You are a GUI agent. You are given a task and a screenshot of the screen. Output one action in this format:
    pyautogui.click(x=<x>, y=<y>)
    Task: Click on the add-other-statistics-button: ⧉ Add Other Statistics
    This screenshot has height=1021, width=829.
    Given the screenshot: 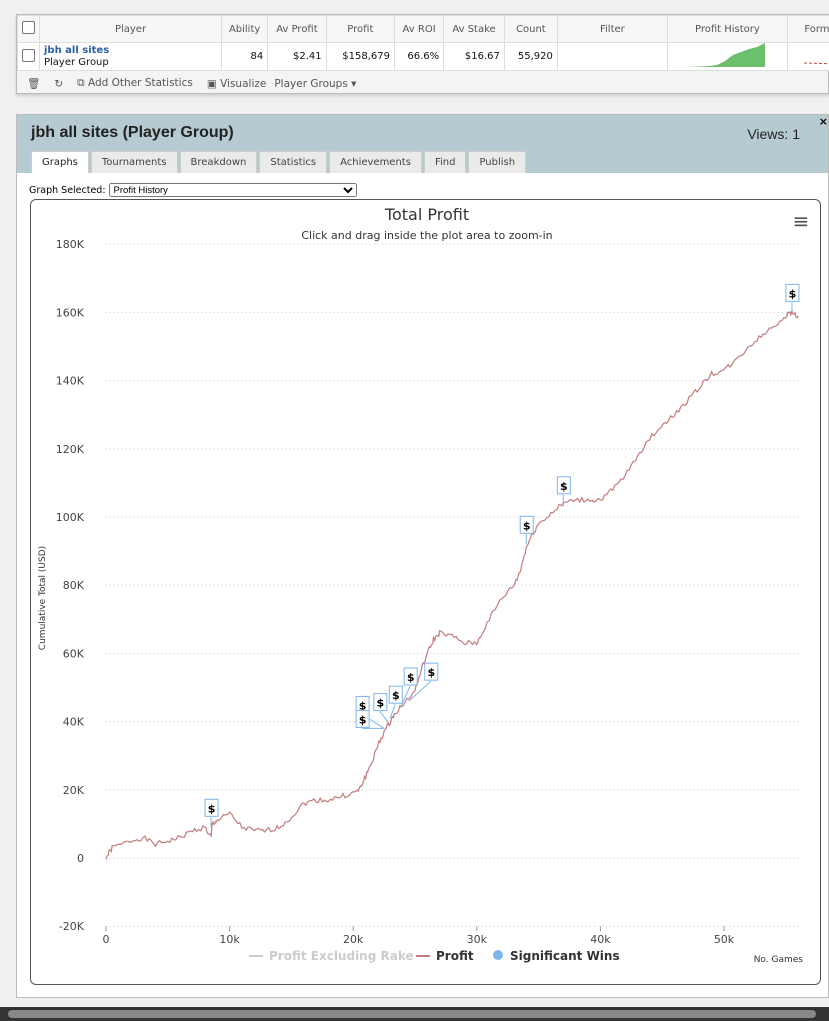 What is the action you would take?
    pyautogui.click(x=135, y=83)
    